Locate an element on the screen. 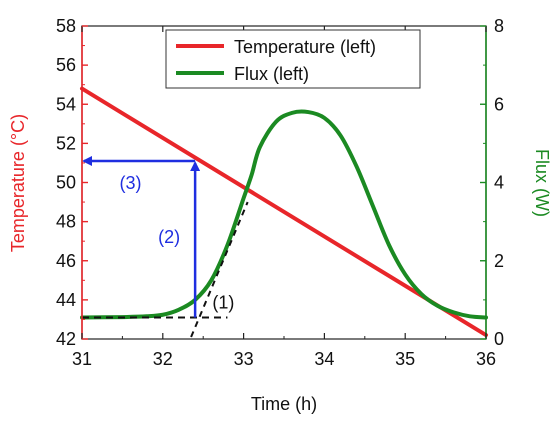  annotation-label-1: (1) is located at coordinates (223, 302).